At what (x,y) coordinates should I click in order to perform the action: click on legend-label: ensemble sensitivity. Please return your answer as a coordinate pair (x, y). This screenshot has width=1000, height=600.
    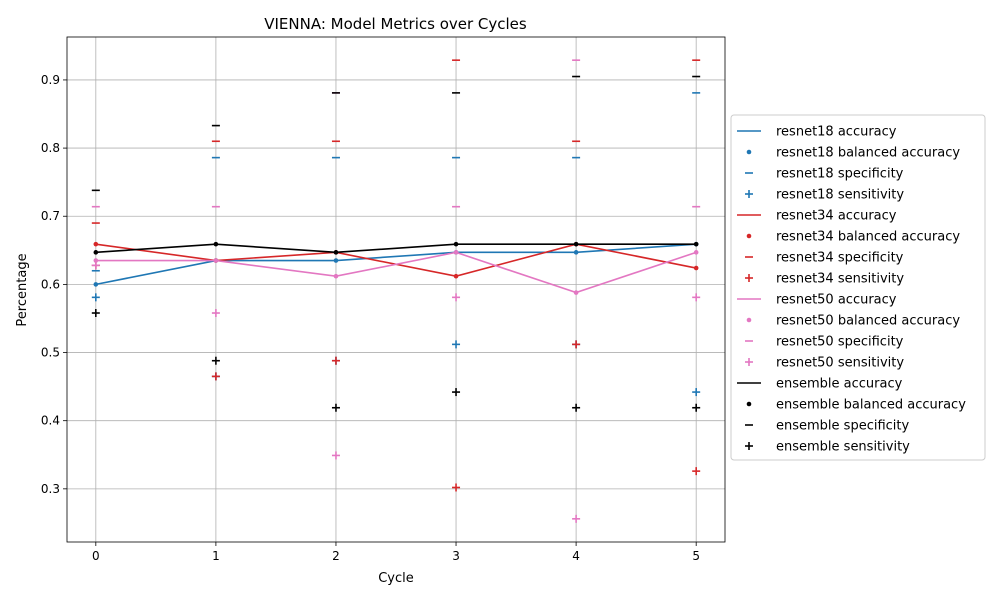
    Looking at the image, I should click on (843, 447).